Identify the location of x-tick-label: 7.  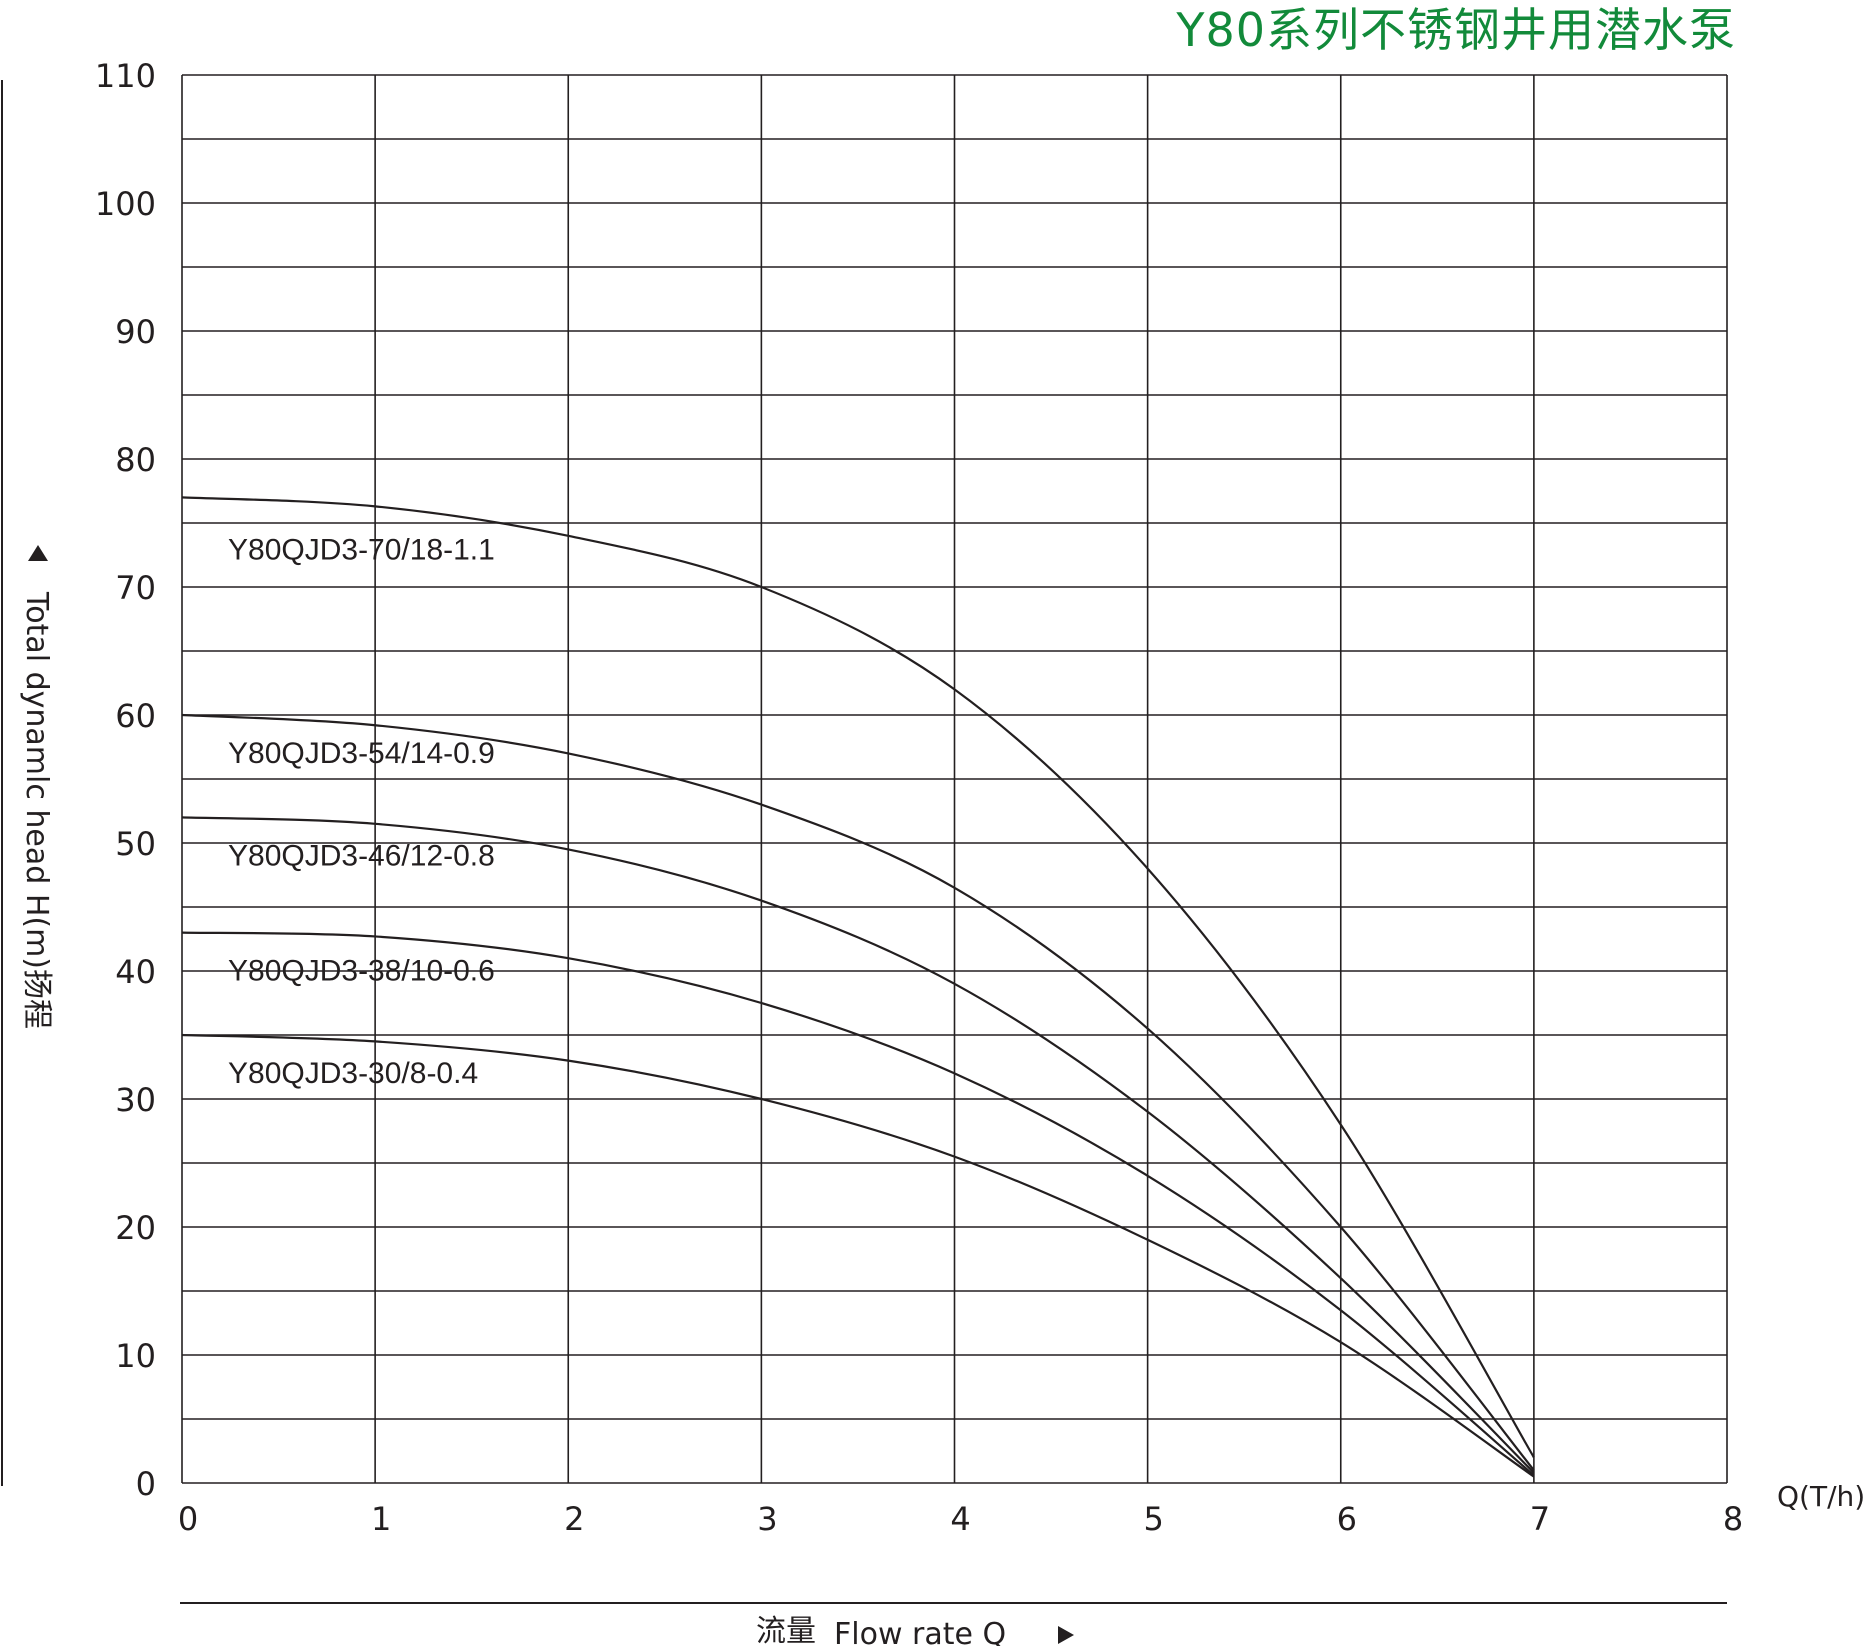
(1540, 1519).